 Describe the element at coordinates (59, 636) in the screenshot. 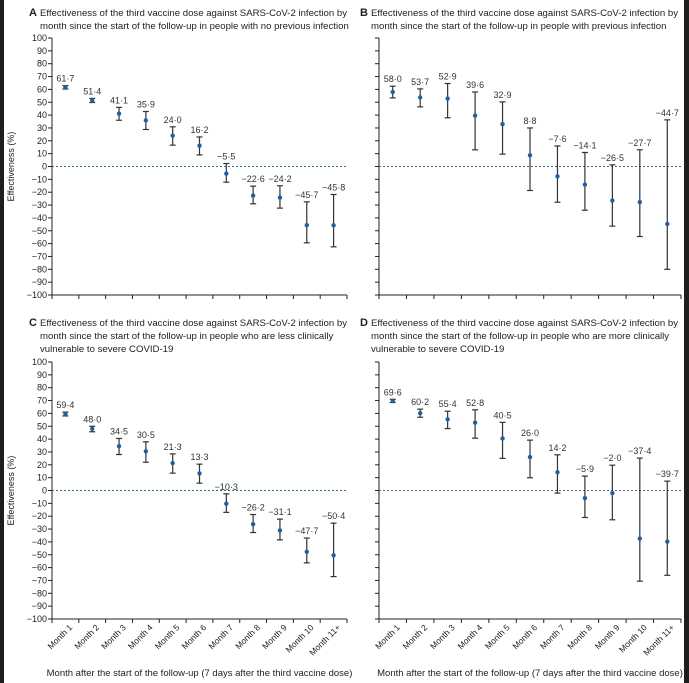

I see `x-tick-label: Month 1` at that location.